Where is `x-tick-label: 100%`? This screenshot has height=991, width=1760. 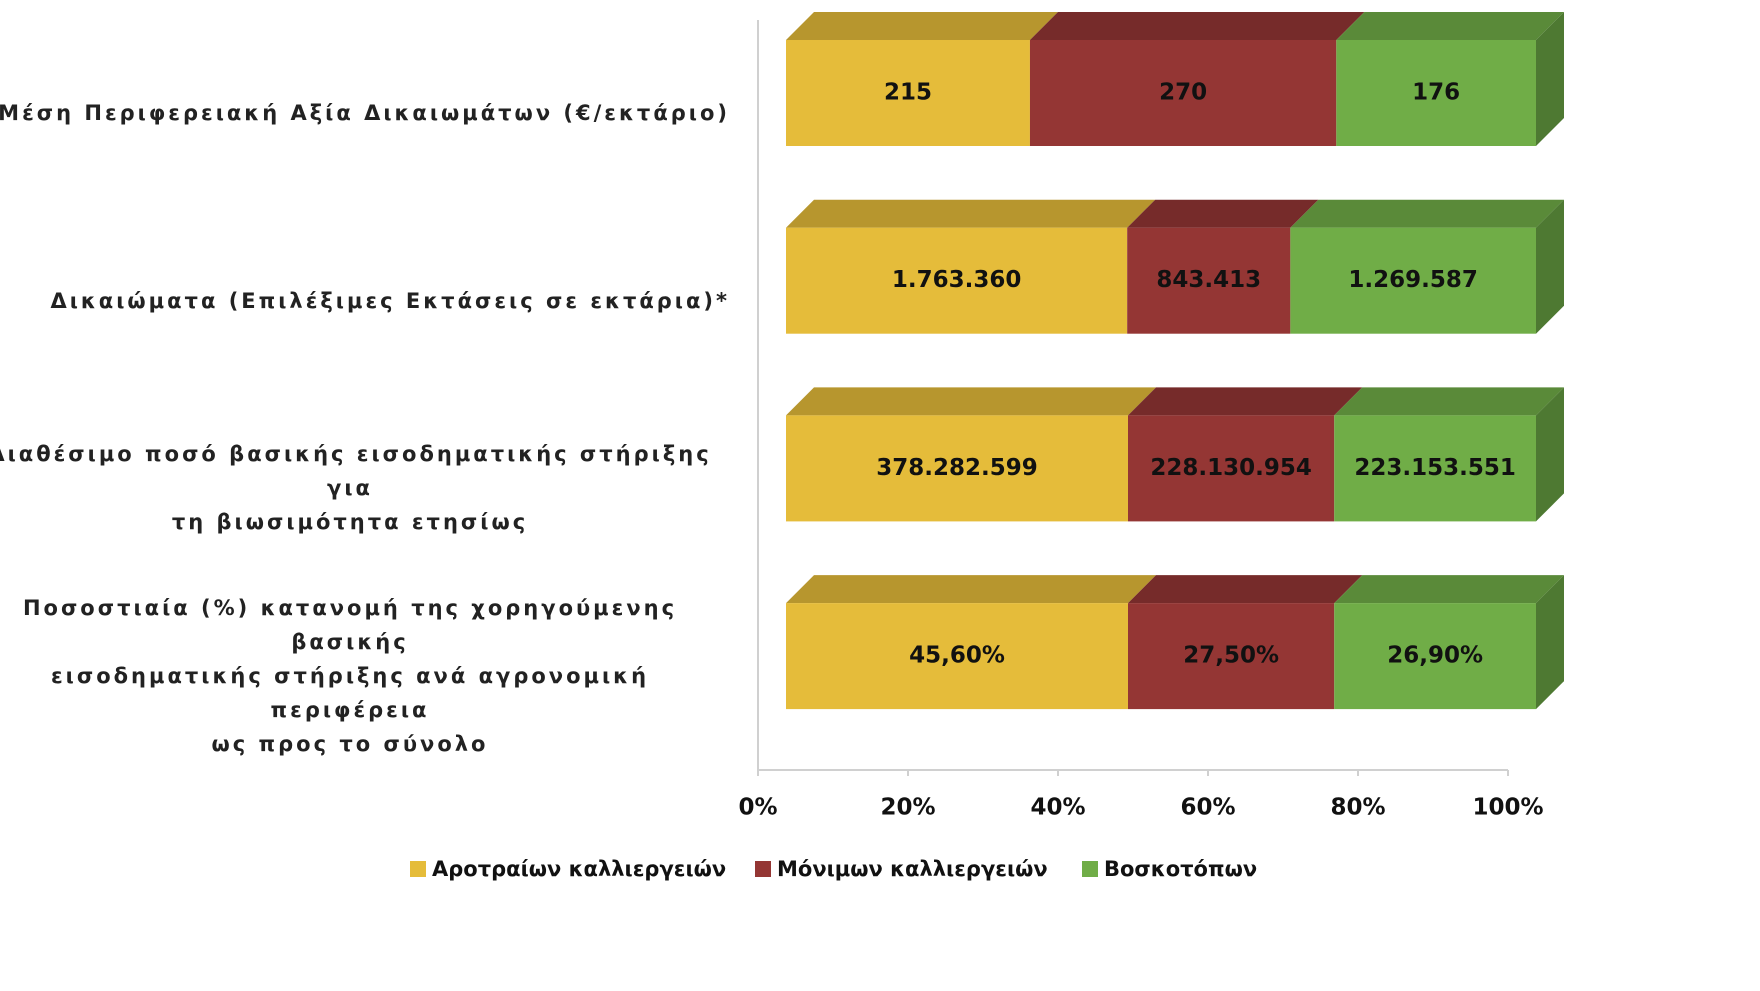 x-tick-label: 100% is located at coordinates (1507, 808).